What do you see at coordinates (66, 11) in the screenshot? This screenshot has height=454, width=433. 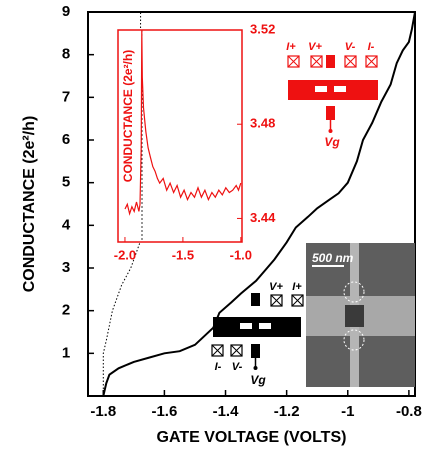 I see `y-tick-label: 9` at bounding box center [66, 11].